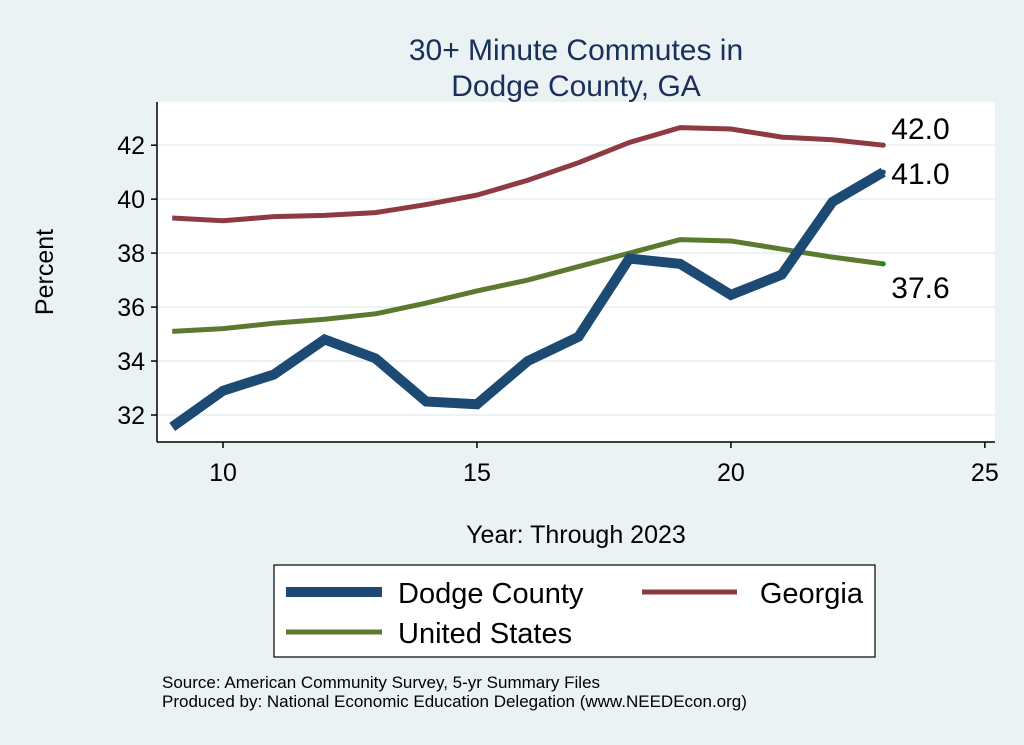 Image resolution: width=1024 pixels, height=745 pixels. What do you see at coordinates (137, 281) in the screenshot?
I see `y-ticks: 32 34 36 38 40 42` at bounding box center [137, 281].